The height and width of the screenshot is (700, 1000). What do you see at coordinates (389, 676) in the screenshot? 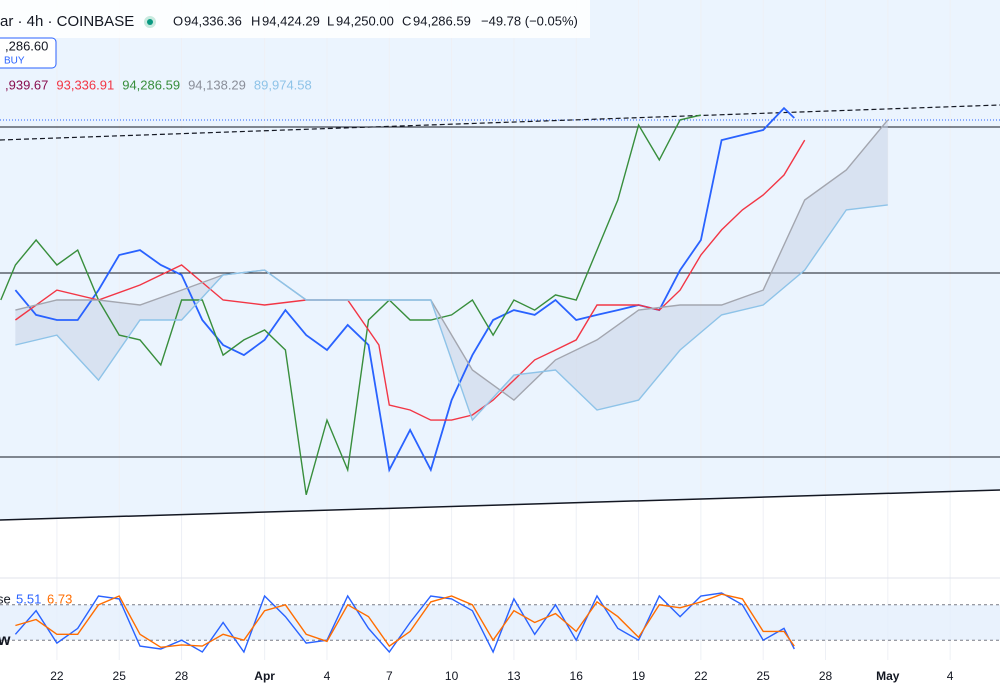
I see `x-tick-label: 7` at bounding box center [389, 676].